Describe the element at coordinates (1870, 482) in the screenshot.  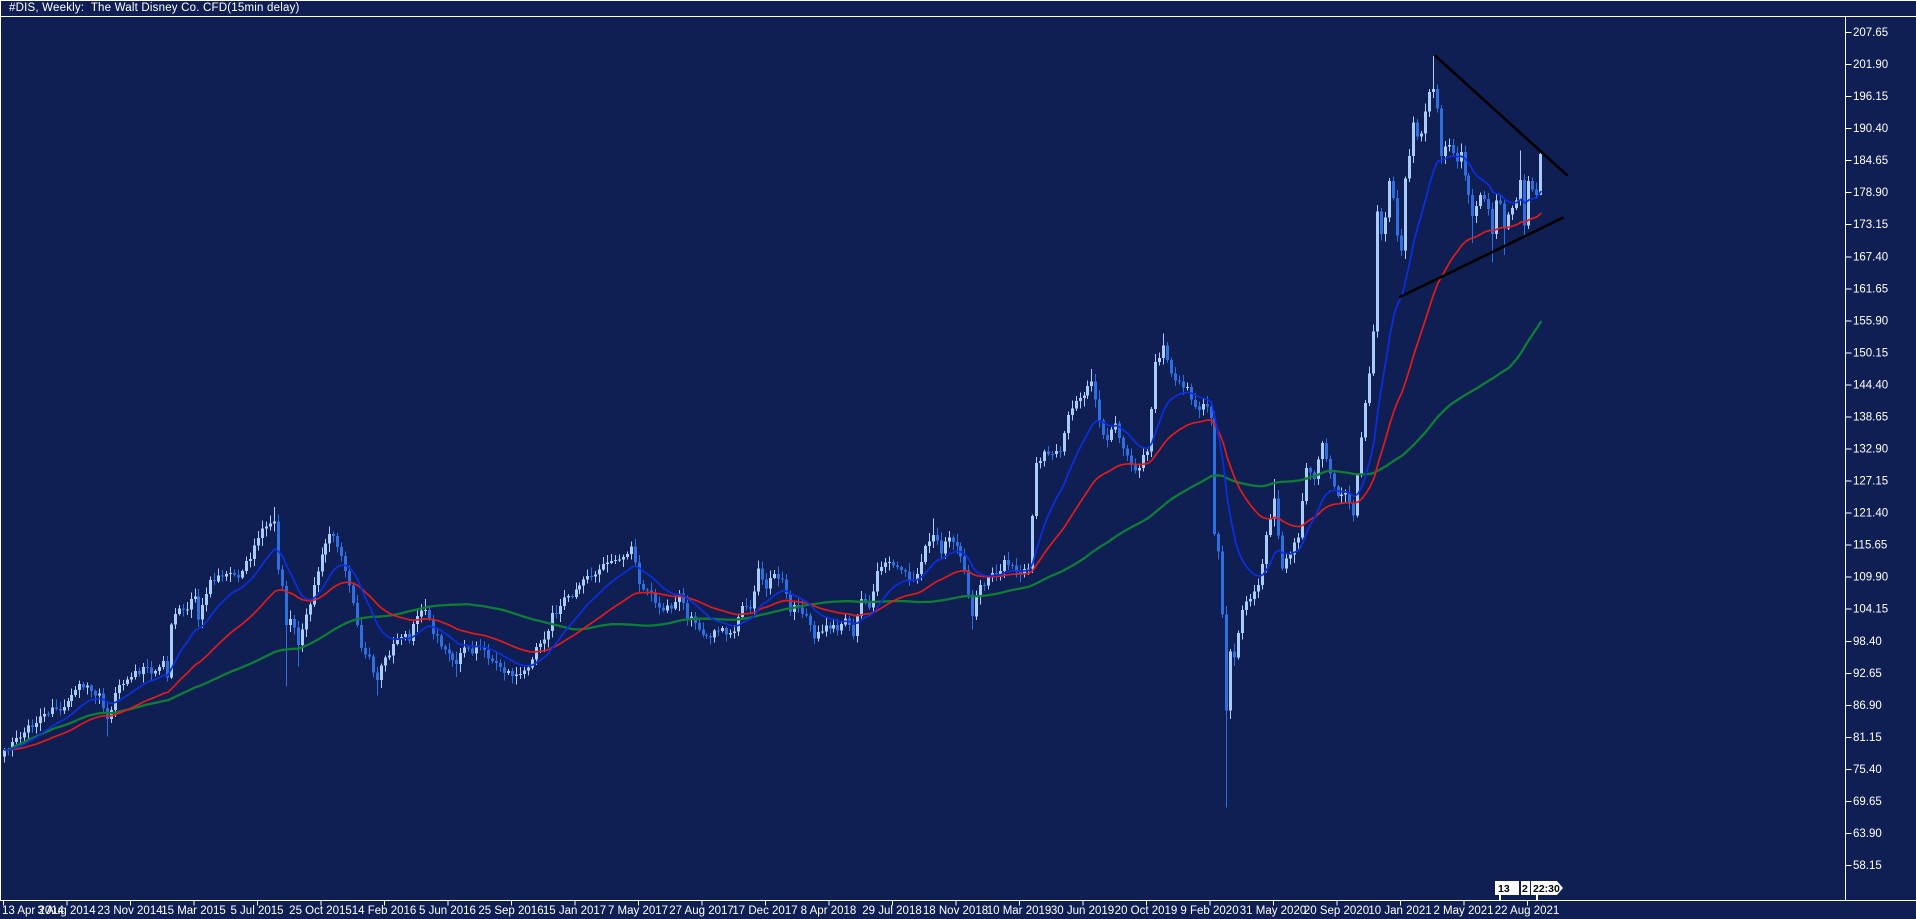
I see `price-tick-label: 127.15` at that location.